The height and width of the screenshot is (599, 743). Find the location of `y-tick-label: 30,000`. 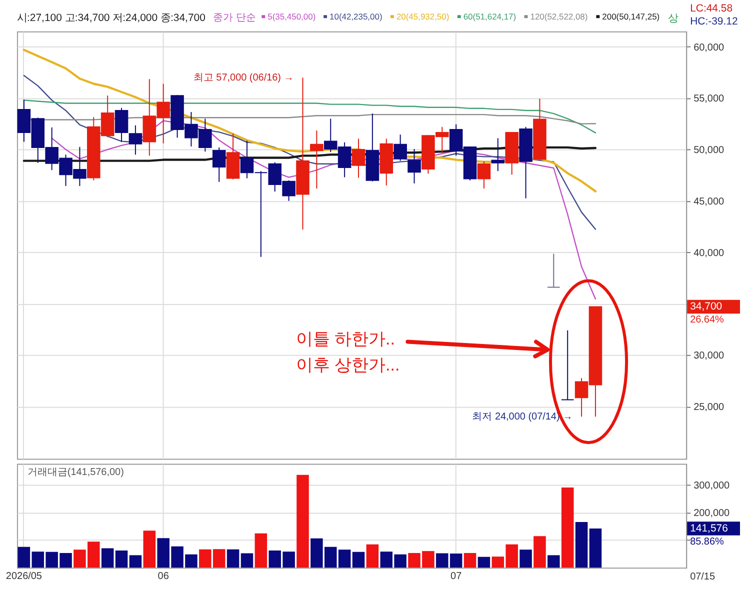

y-tick-label: 30,000 is located at coordinates (709, 356).